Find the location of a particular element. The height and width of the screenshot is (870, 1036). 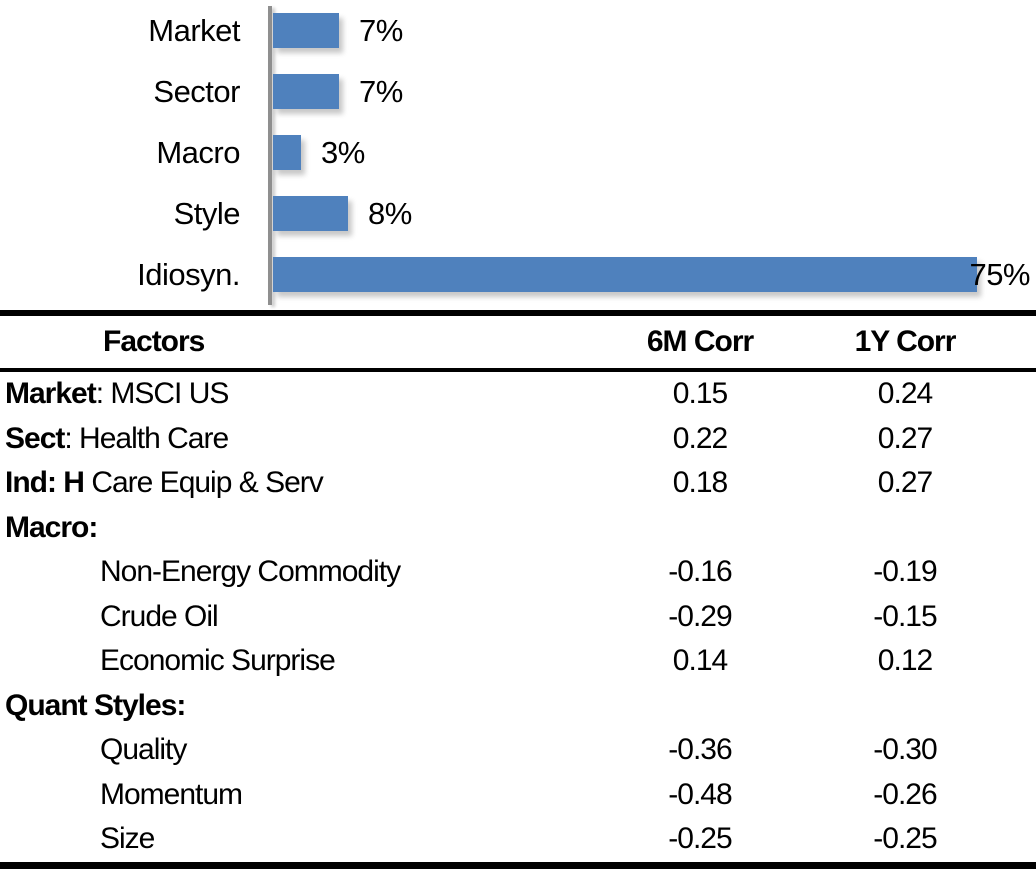

corr-6m-cell: -0.48 is located at coordinates (700, 794).